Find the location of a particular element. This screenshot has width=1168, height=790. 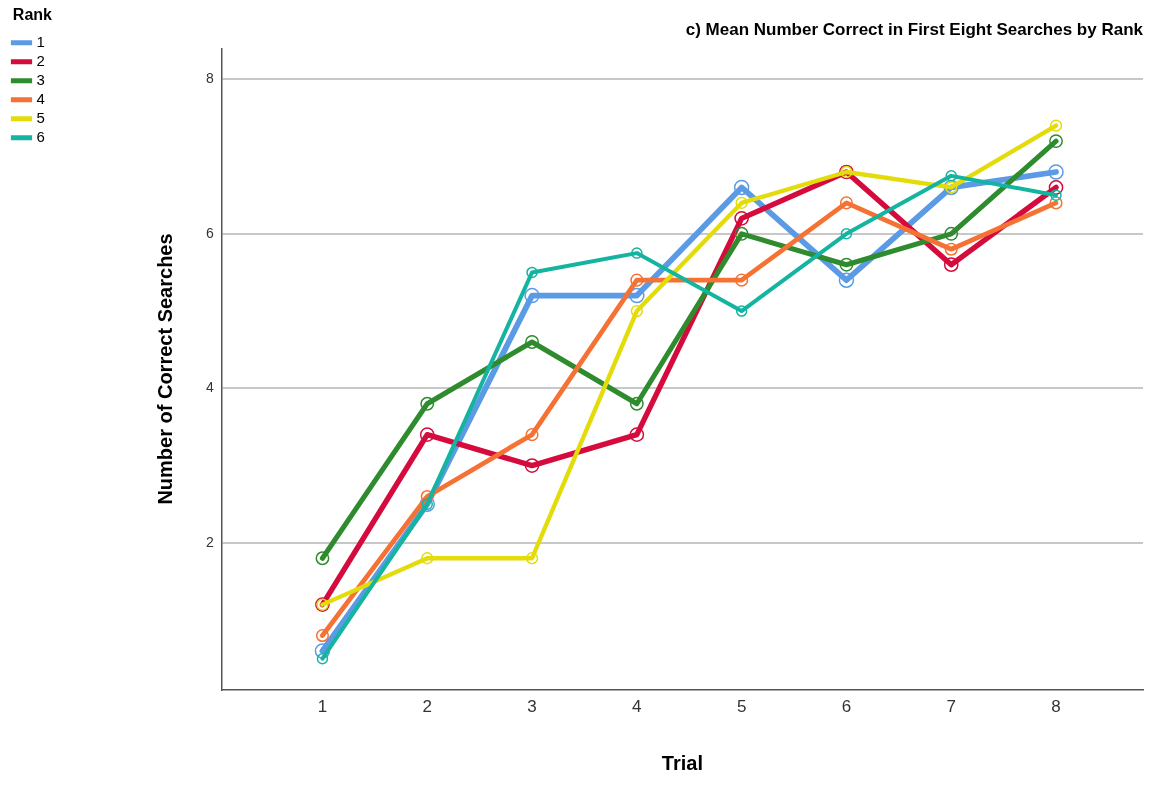

chart-title: c) Mean Number Correct in First Eight Searches by Rank is located at coordinates (914, 29).